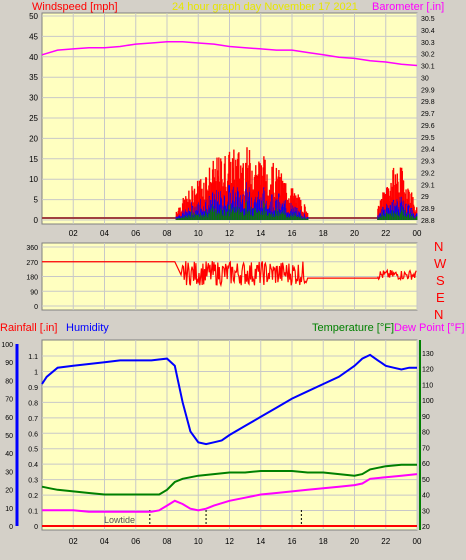 This screenshot has width=466, height=560. What do you see at coordinates (135, 233) in the screenshot?
I see `panel1-x-tick-label: 06` at bounding box center [135, 233].